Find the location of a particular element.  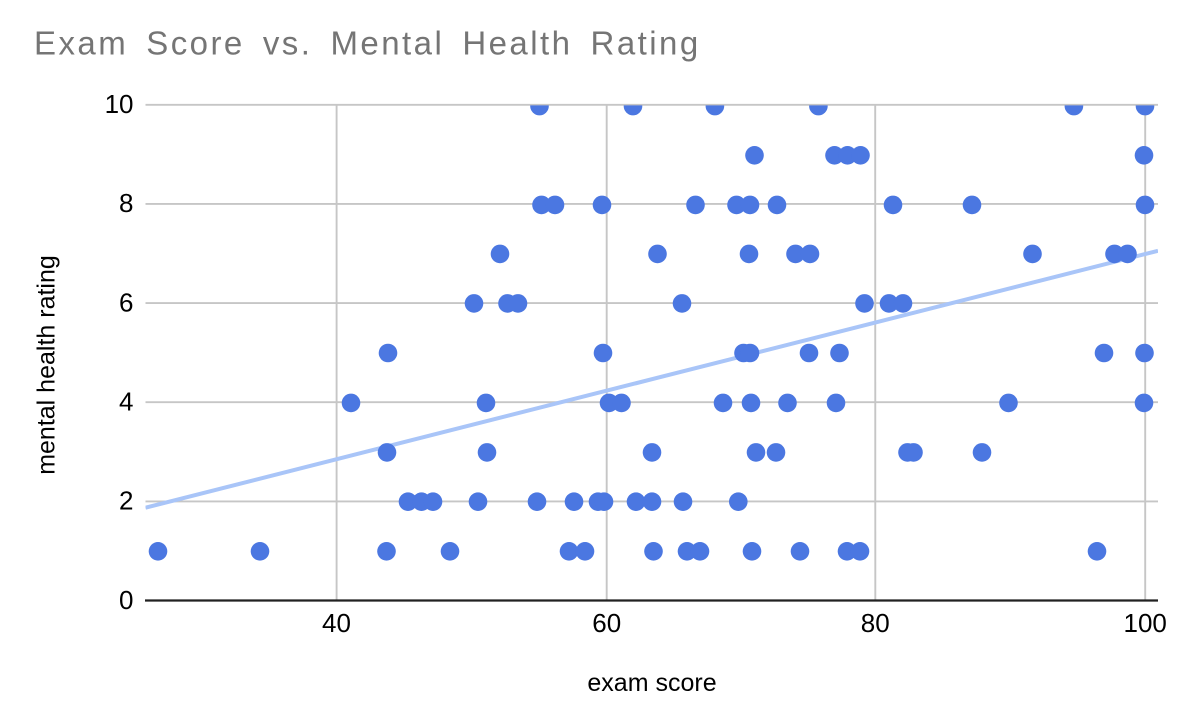

svg-text:Exam Score vs. Mental Health R: Exam Score vs. Mental Health Rating is located at coordinates (367, 43).